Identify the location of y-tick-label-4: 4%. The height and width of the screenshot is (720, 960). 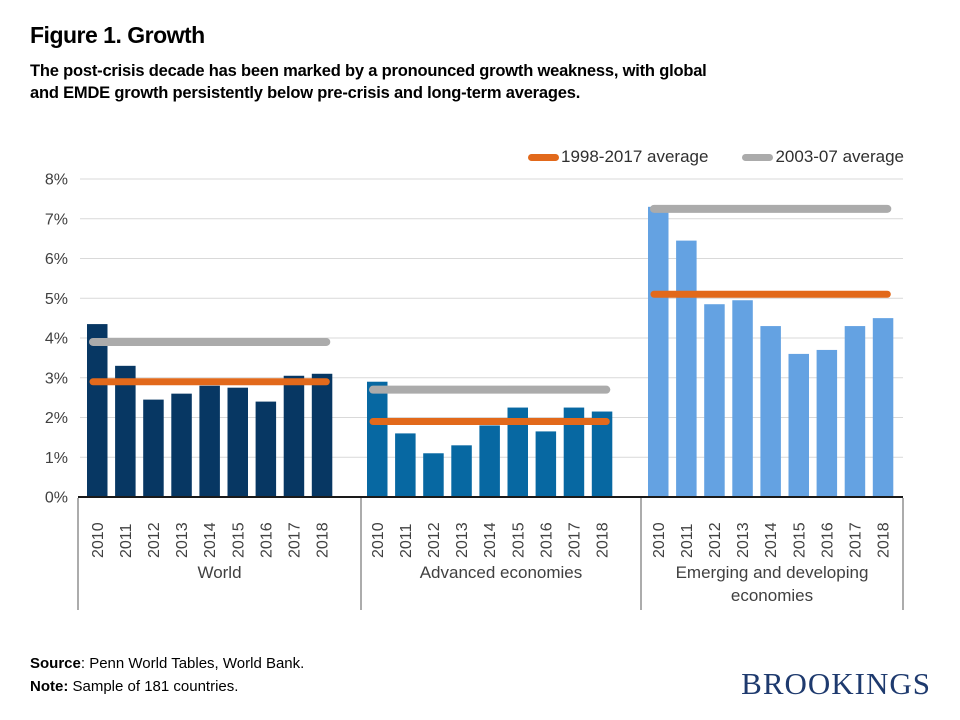
(56, 339).